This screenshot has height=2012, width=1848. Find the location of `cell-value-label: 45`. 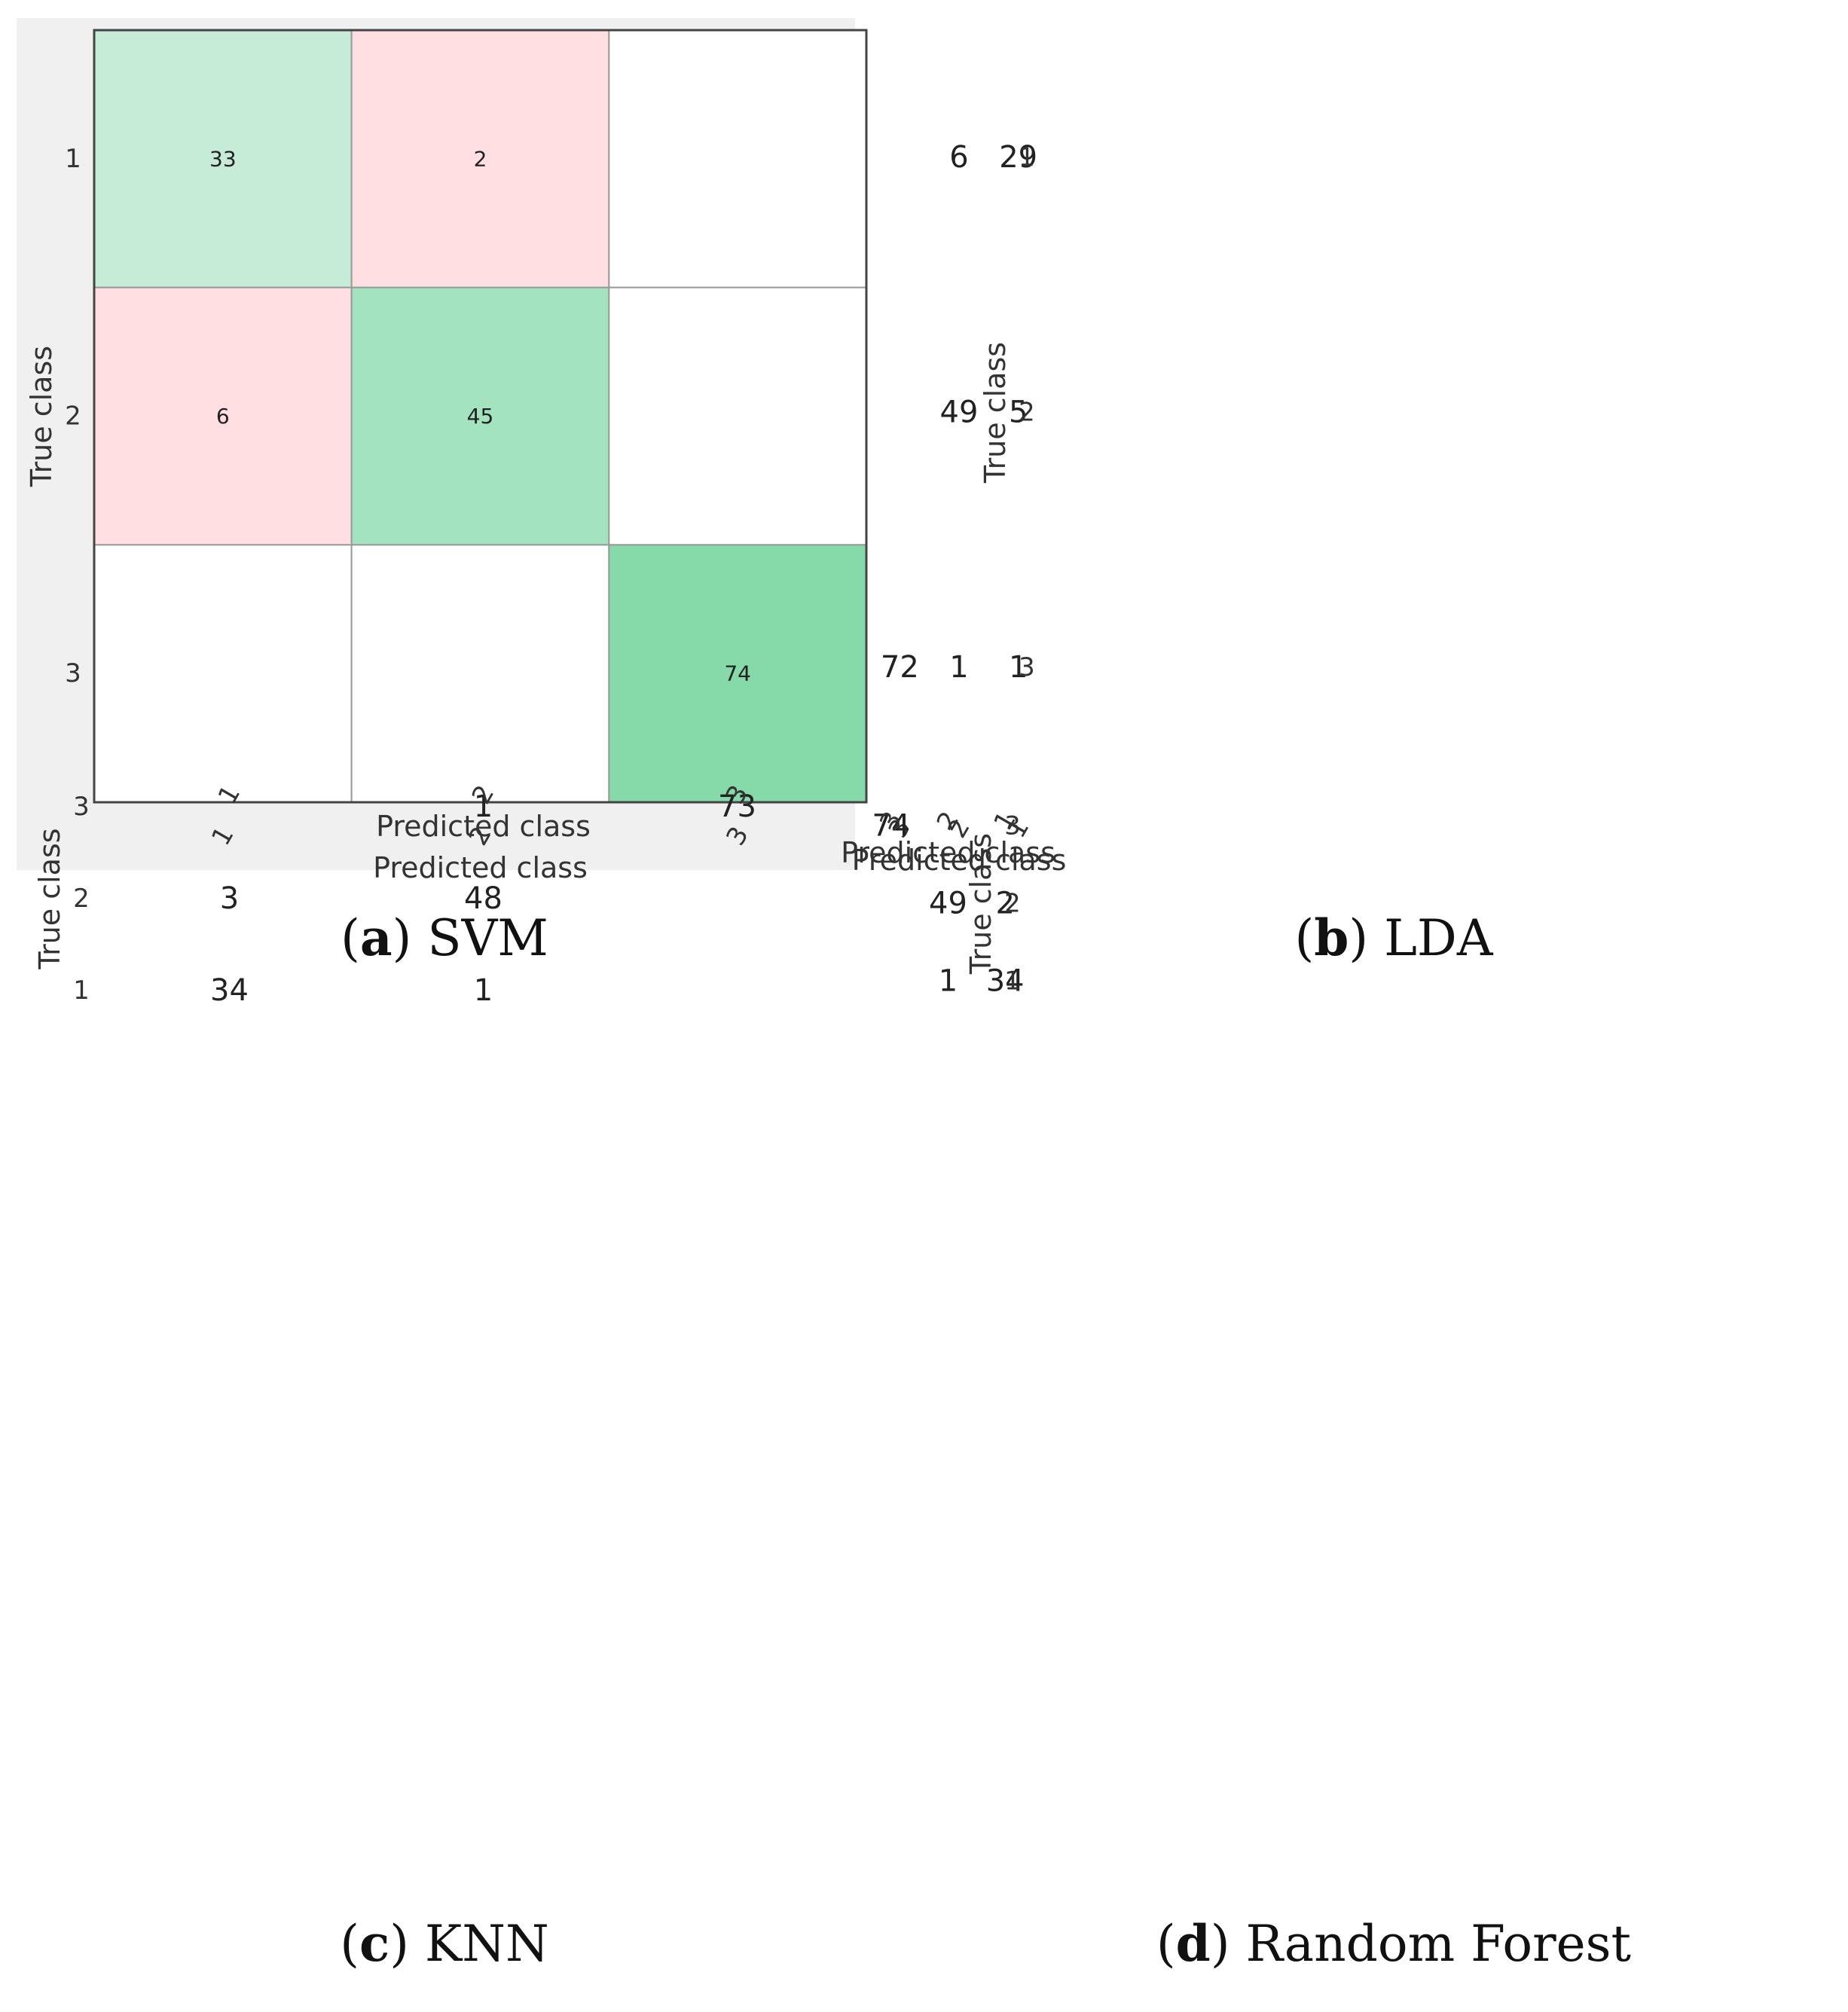

cell-value-label: 45 is located at coordinates (480, 416).